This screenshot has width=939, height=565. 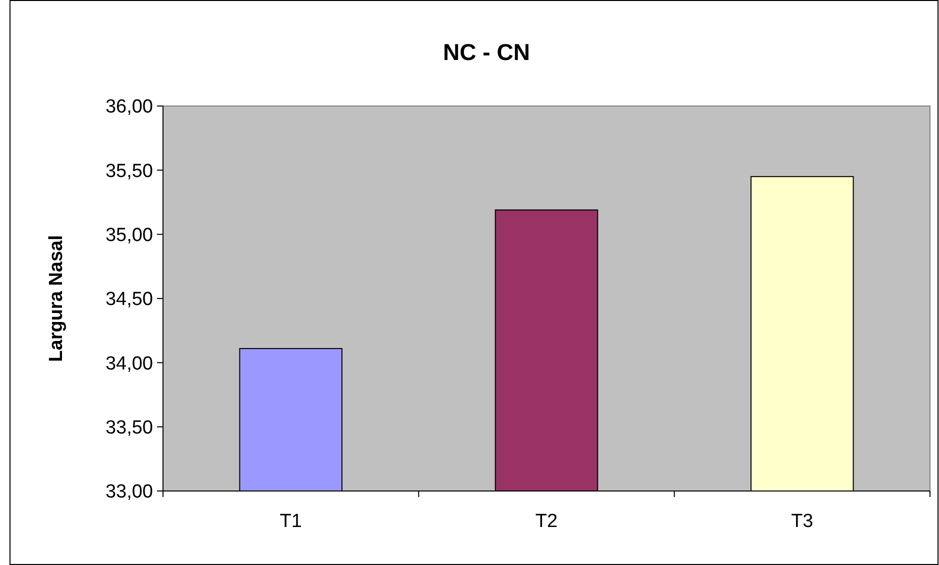 I want to click on y-tick-label: 34,50, so click(x=129, y=299).